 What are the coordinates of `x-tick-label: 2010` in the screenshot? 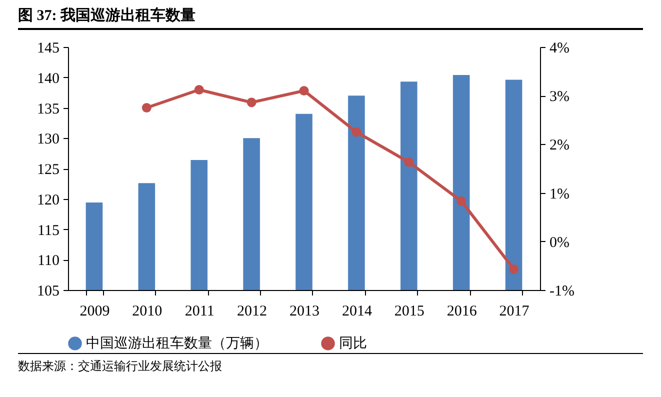 It's located at (147, 312).